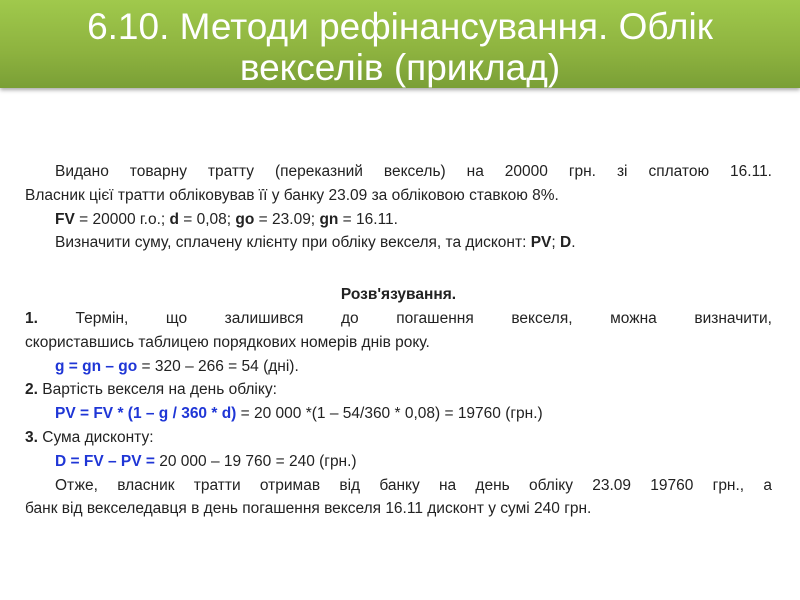 Image resolution: width=800 pixels, height=600 pixels. What do you see at coordinates (122, 219) in the screenshot?
I see `given-text: = 20000 г.о.;` at bounding box center [122, 219].